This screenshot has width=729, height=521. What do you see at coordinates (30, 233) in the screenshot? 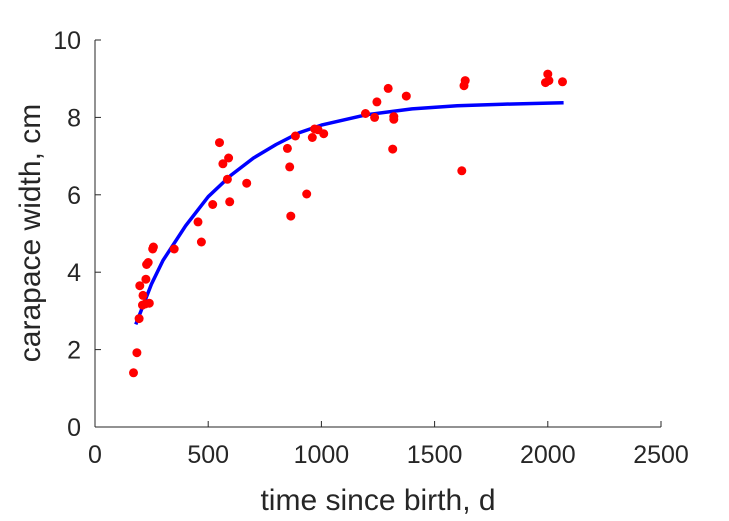
I see `y-axis-title: carapace width, cm` at bounding box center [30, 233].